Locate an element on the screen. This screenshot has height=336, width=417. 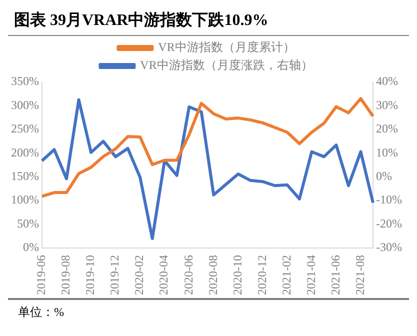
y-tick-label: 300% is located at coordinates (24, 105).